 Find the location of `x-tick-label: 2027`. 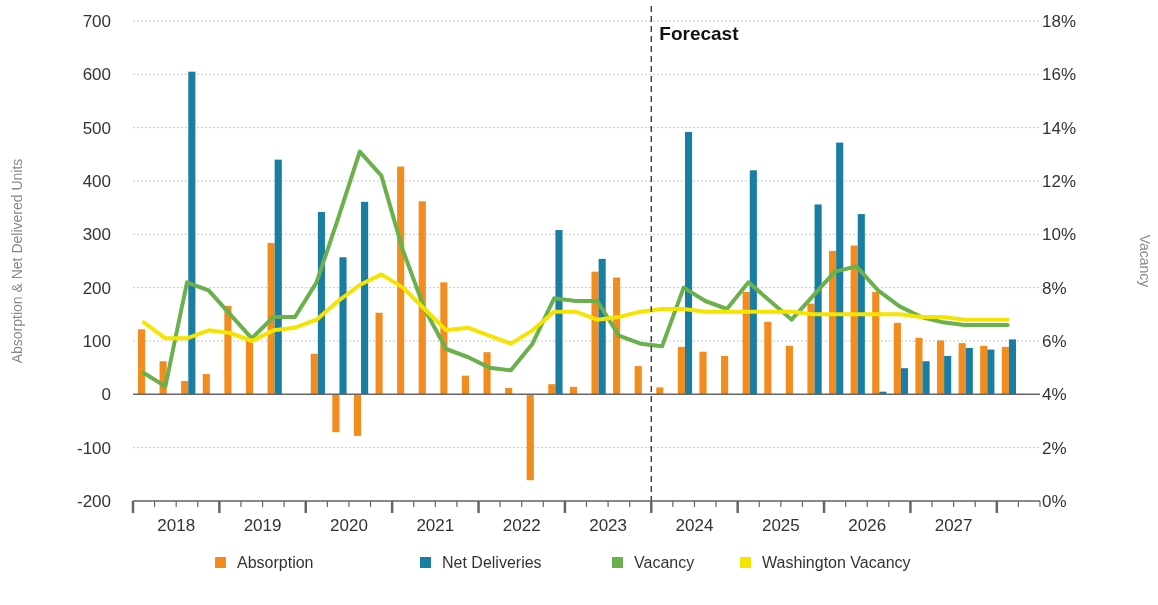

x-tick-label: 2027 is located at coordinates (953, 525).